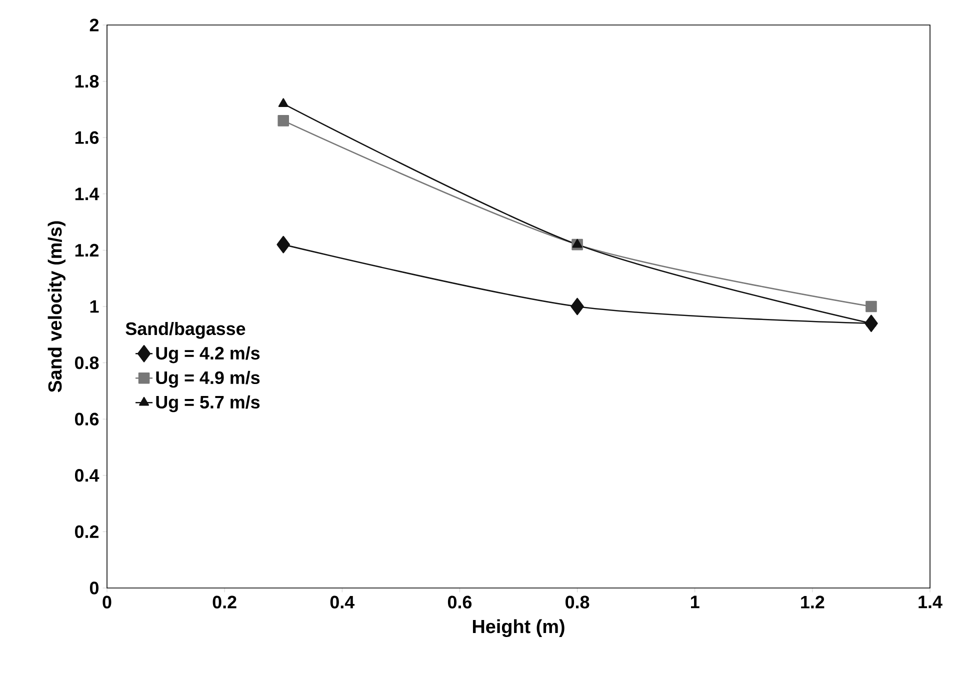 This screenshot has height=695, width=966. I want to click on y-tick-label: 0.2, so click(87, 531).